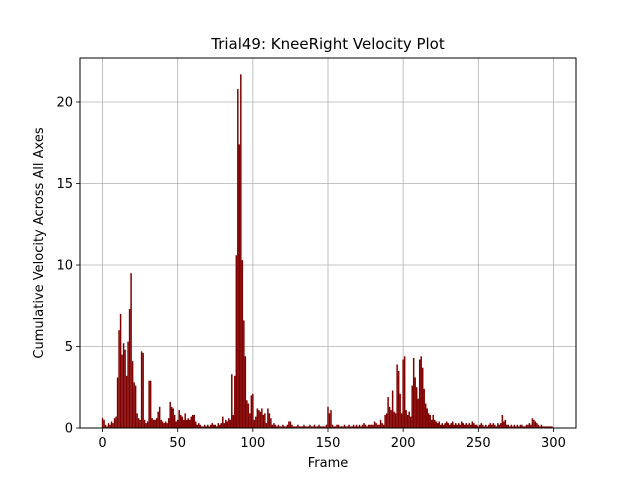 Image resolution: width=640 pixels, height=480 pixels. What do you see at coordinates (177, 443) in the screenshot?
I see `x-tick-label: 50` at bounding box center [177, 443].